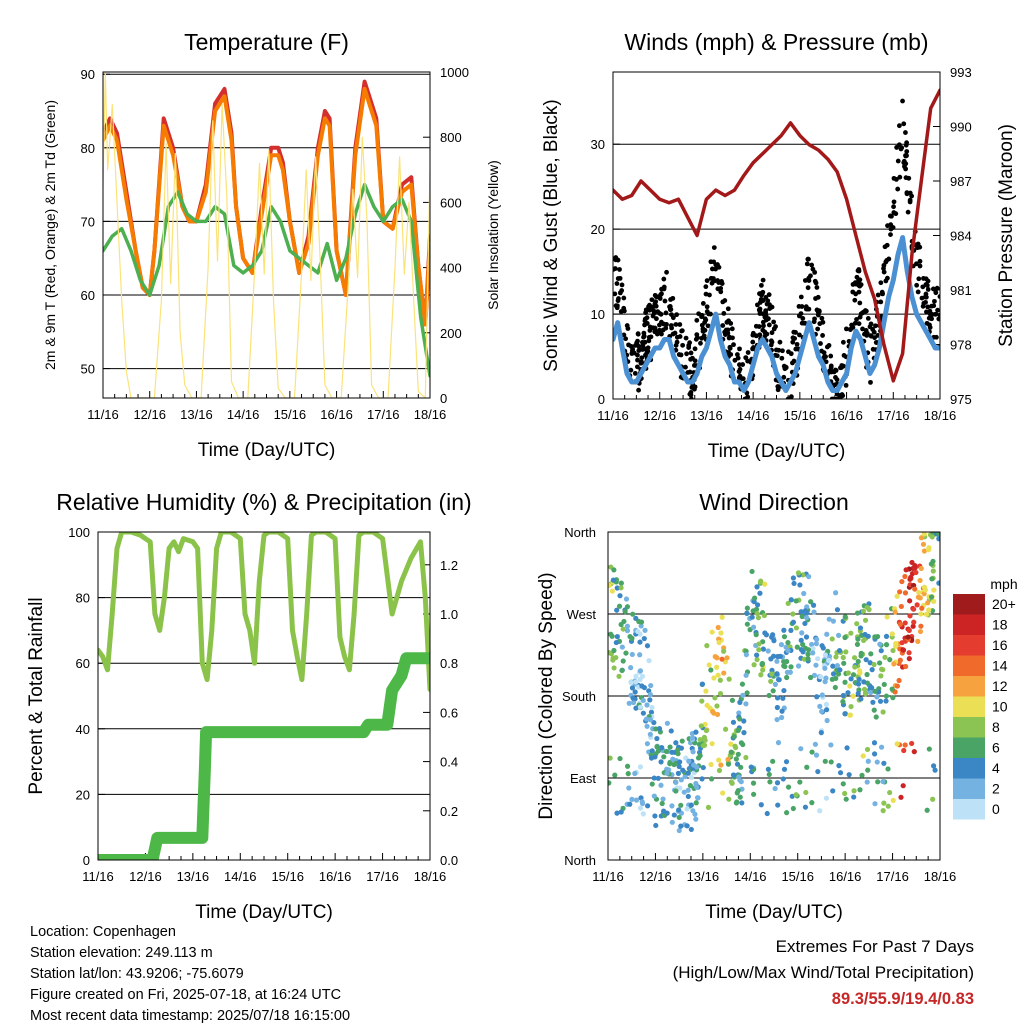  I want to click on y-axis-label: 2m & 9m T (Red, Orange) & 2m Td (Green), so click(50, 235).